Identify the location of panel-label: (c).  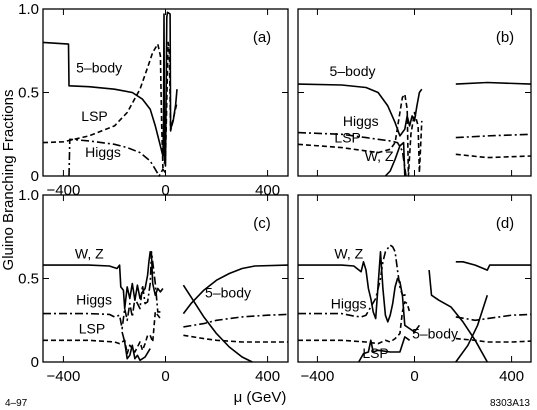
(262, 223).